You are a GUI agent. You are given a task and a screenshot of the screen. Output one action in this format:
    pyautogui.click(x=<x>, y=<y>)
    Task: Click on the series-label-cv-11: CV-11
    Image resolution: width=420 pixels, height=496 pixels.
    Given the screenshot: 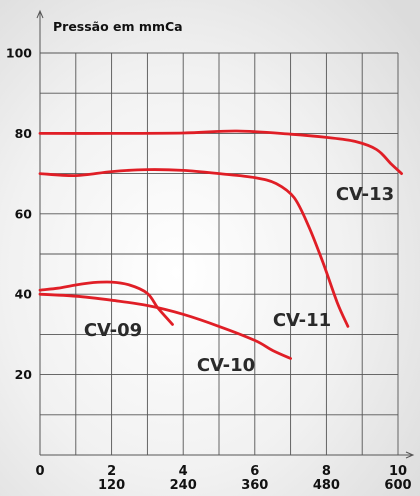 What is the action you would take?
    pyautogui.click(x=302, y=320)
    